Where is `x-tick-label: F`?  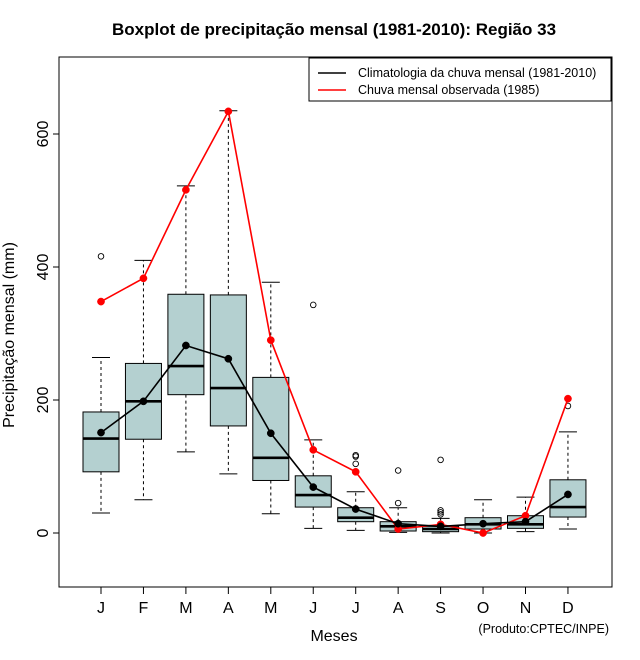 x-tick-label: F is located at coordinates (144, 608).